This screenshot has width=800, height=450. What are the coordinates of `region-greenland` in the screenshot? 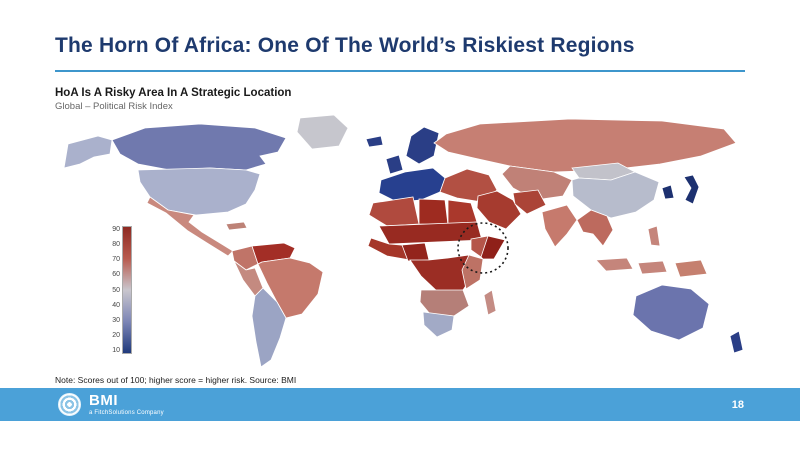 It's located at (322, 132).